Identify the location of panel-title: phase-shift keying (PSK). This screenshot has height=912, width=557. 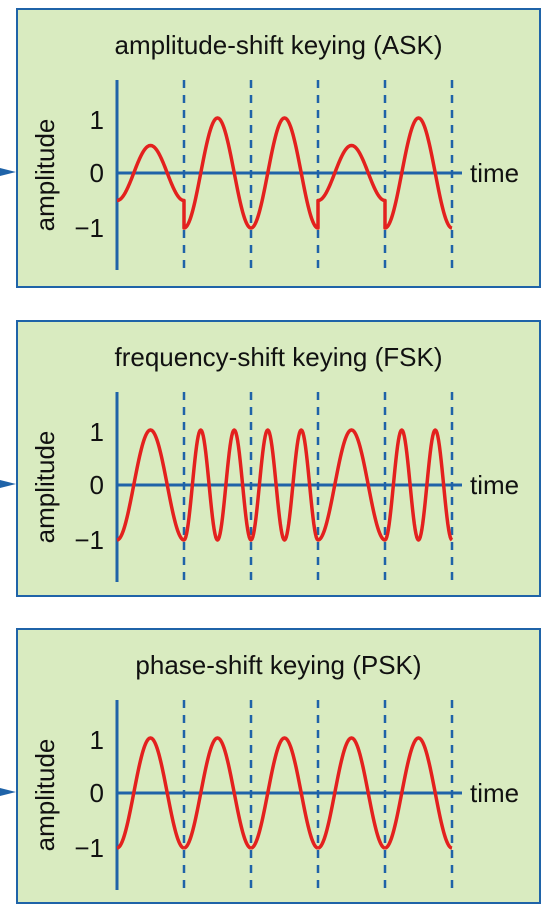
(278, 665).